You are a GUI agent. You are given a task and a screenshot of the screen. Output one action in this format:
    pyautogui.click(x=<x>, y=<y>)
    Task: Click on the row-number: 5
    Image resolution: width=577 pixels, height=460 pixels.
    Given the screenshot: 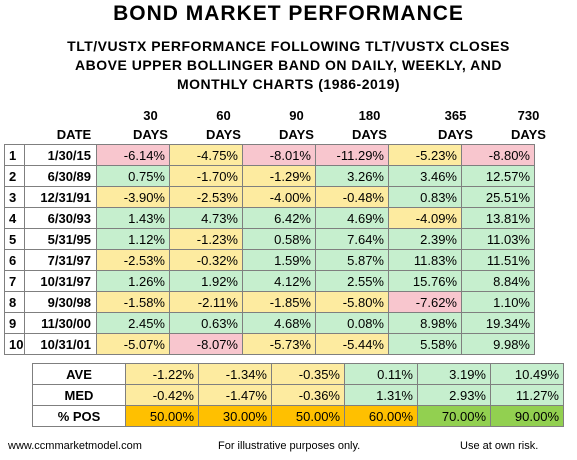 What is the action you would take?
    pyautogui.click(x=14, y=239)
    